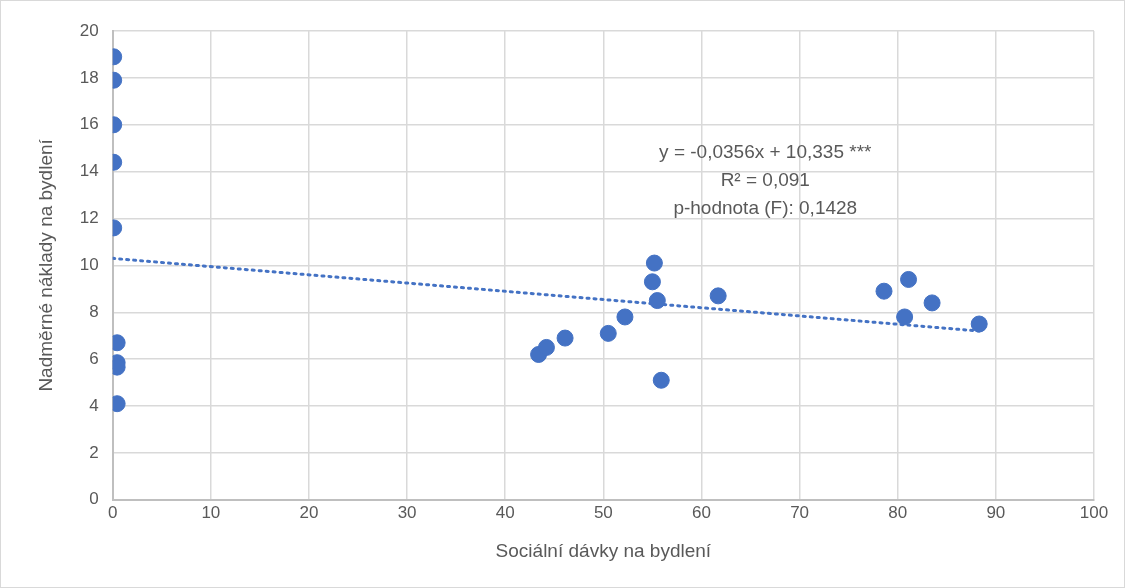  What do you see at coordinates (1094, 512) in the screenshot?
I see `x-tick-label: 100` at bounding box center [1094, 512].